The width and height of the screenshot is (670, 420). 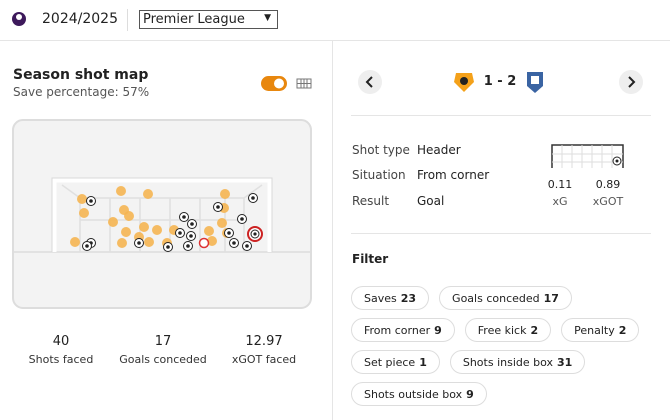 I want to click on filter-chip: Free kick 2, so click(x=508, y=330).